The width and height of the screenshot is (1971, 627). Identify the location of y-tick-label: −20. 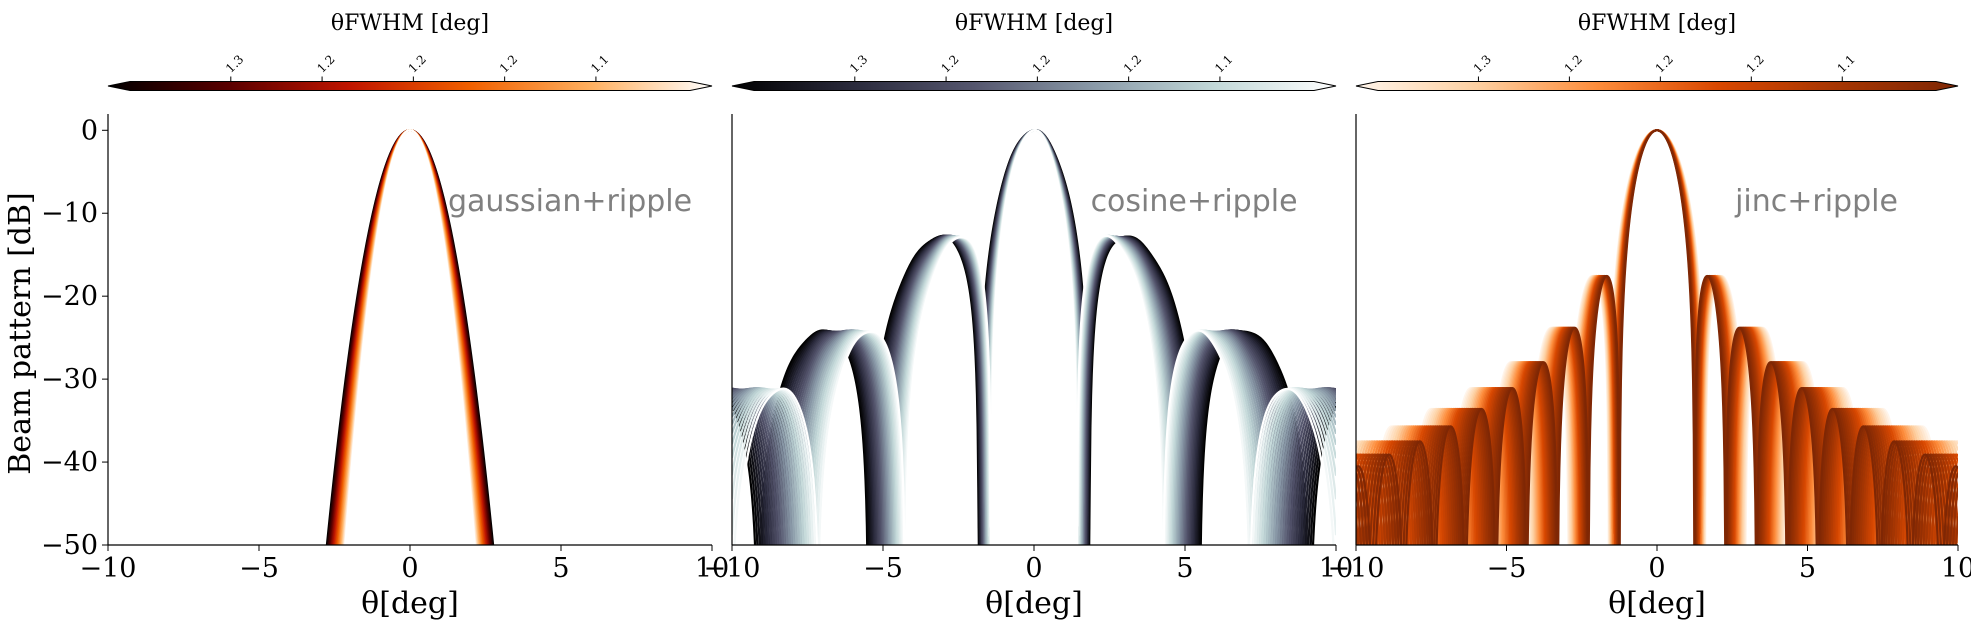
(69, 296).